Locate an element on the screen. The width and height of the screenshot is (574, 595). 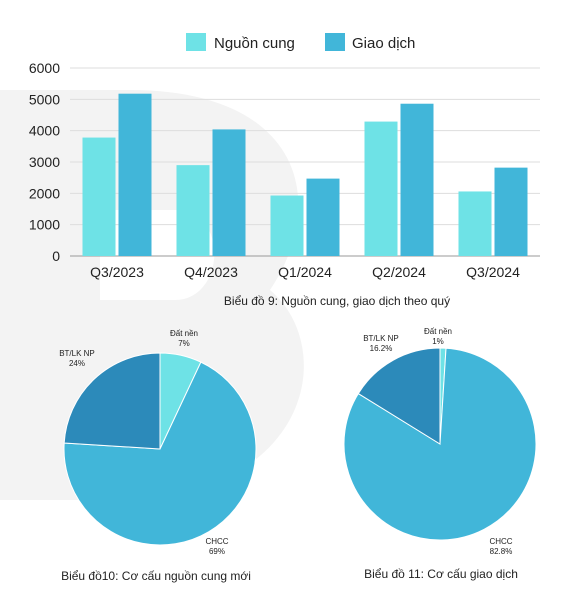
legend-swatch-transaction is located at coordinates (335, 42).